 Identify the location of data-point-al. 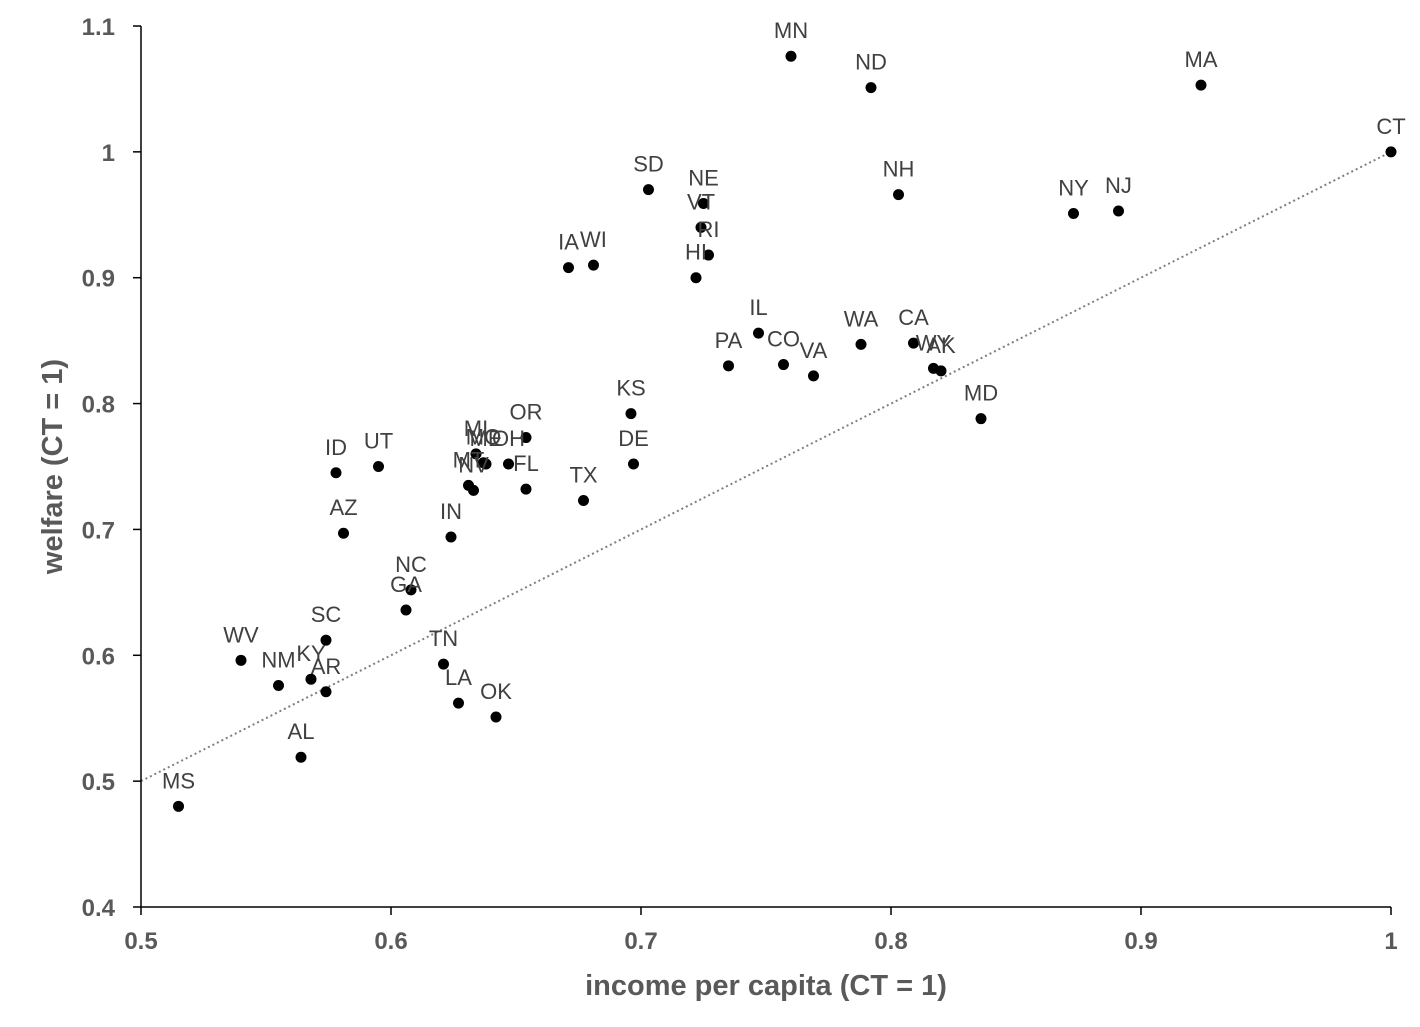
(301, 757).